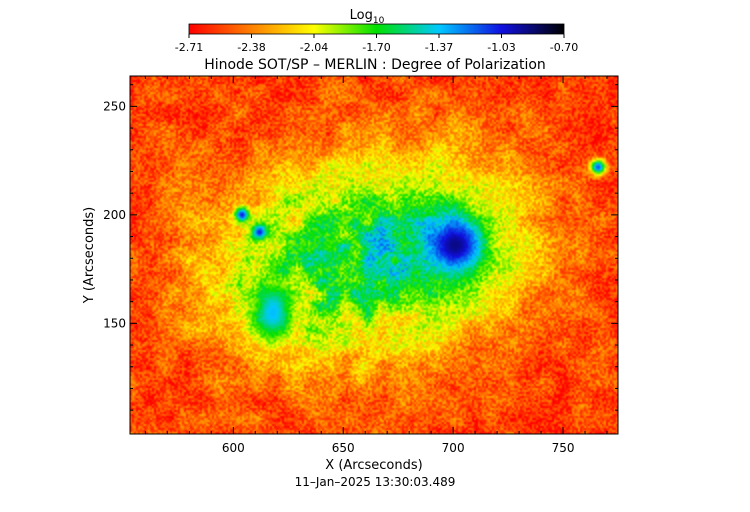 This screenshot has height=512, width=750. Describe the element at coordinates (439, 47) in the screenshot. I see `colorbar-tick-label: -1.37` at that location.